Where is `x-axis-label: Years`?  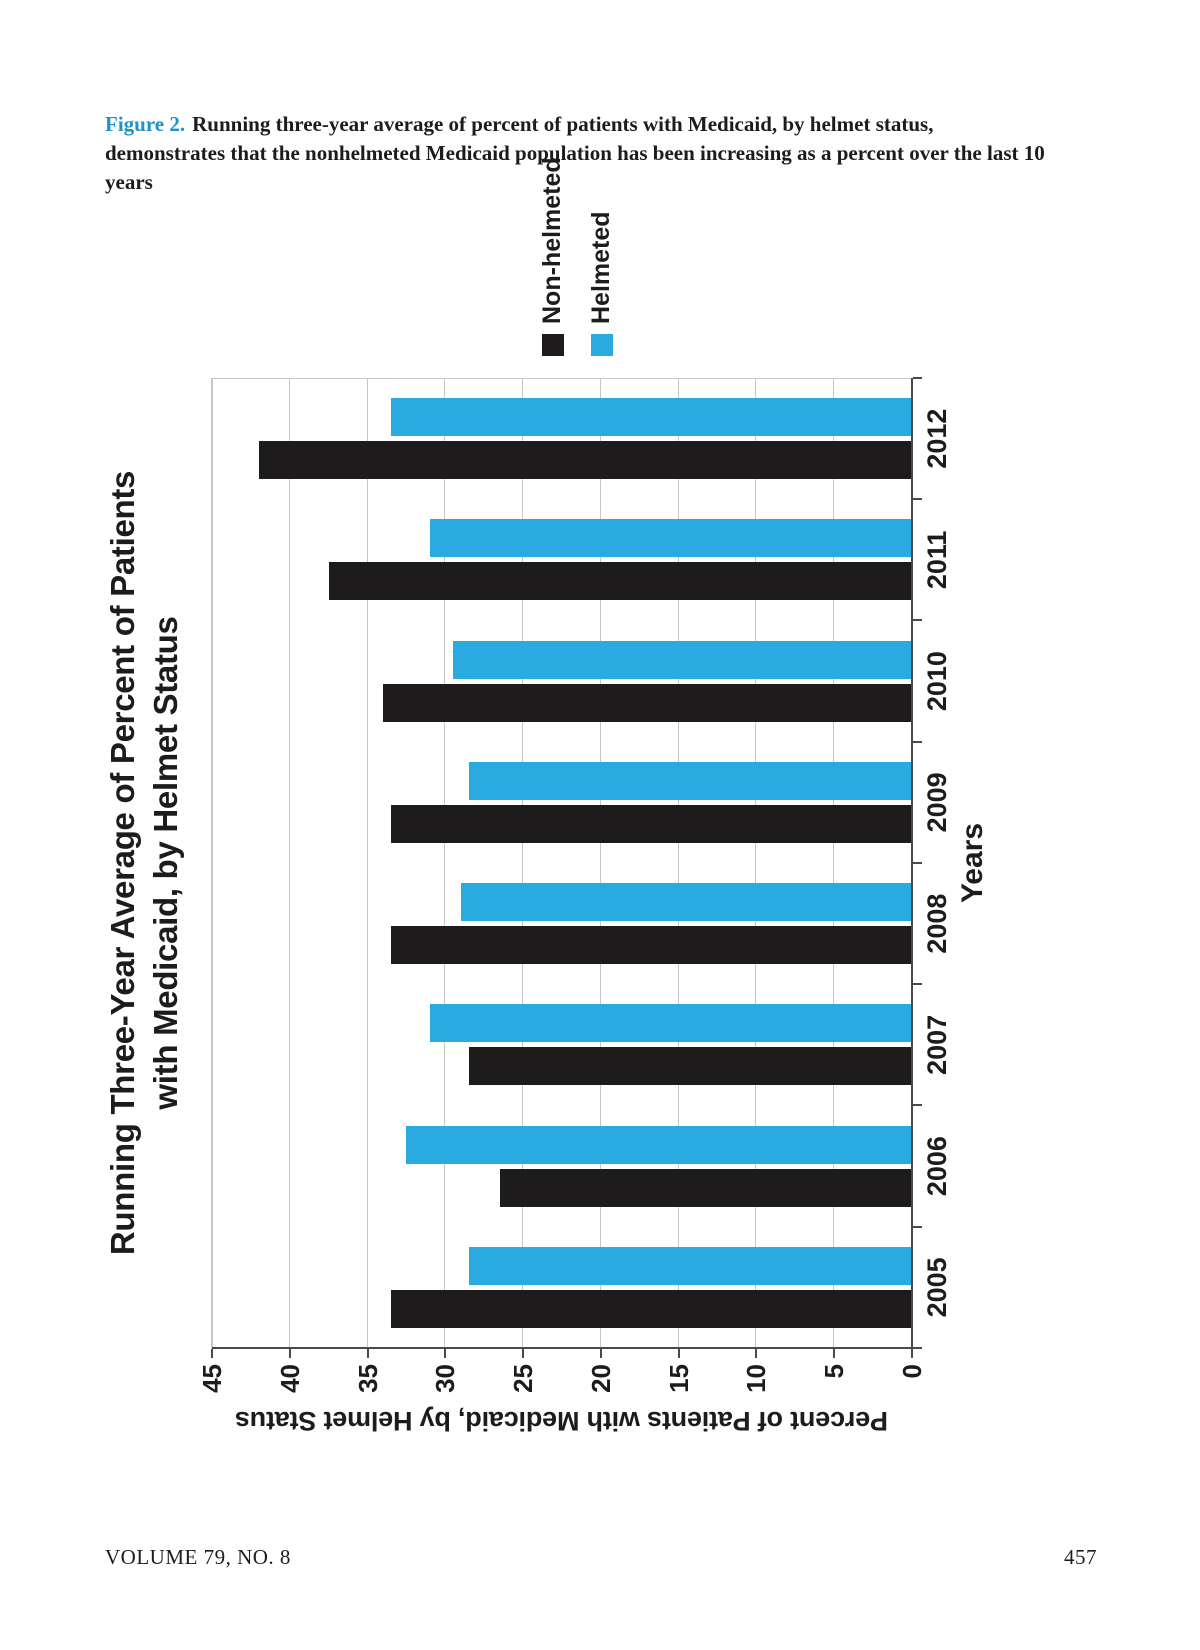 x-axis-label: Years is located at coordinates (972, 863).